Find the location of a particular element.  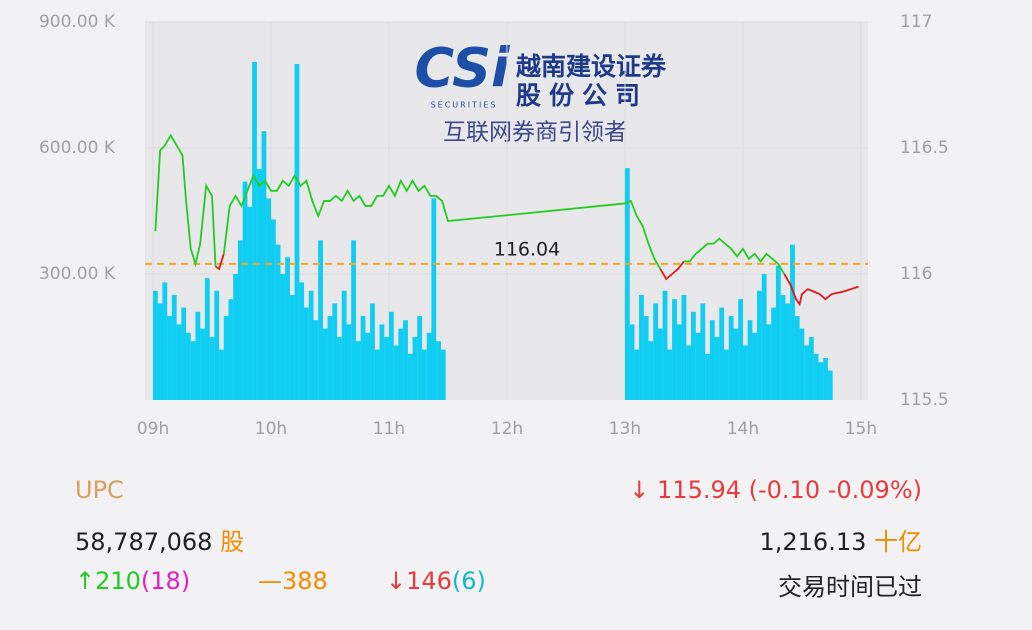

y-tick-label: 300.00 K is located at coordinates (77, 274).